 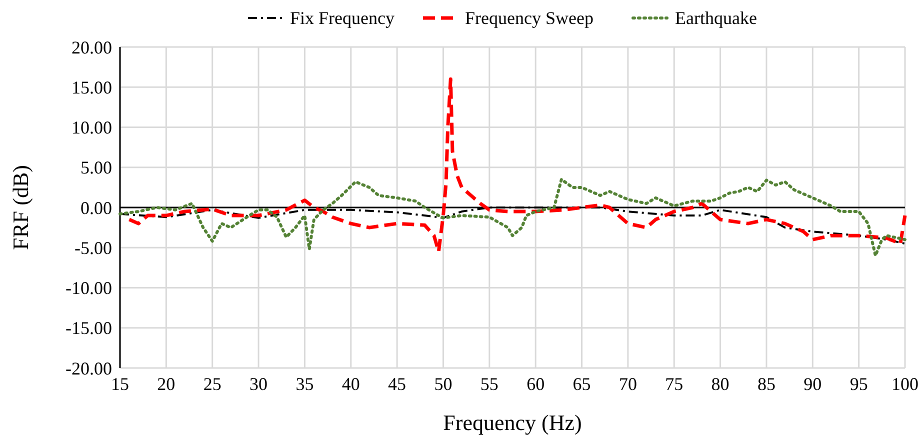 What do you see at coordinates (92, 47) in the screenshot?
I see `y-tick-label: 20.00` at bounding box center [92, 47].